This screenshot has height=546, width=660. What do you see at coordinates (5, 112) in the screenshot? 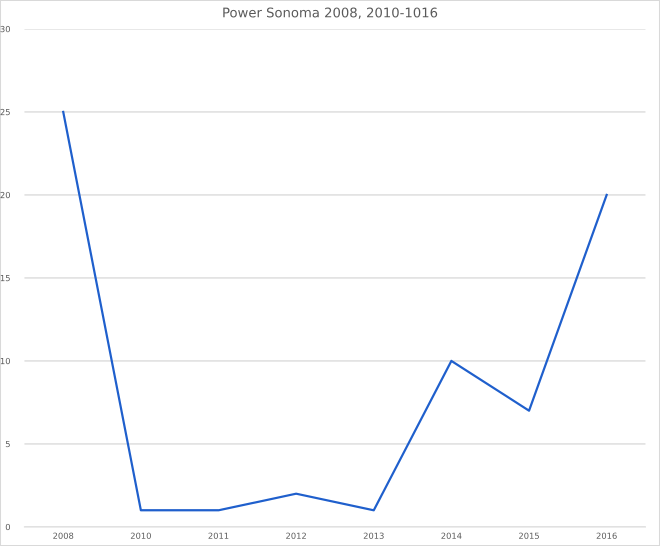
I see `y-tick-label: 25` at bounding box center [5, 112].